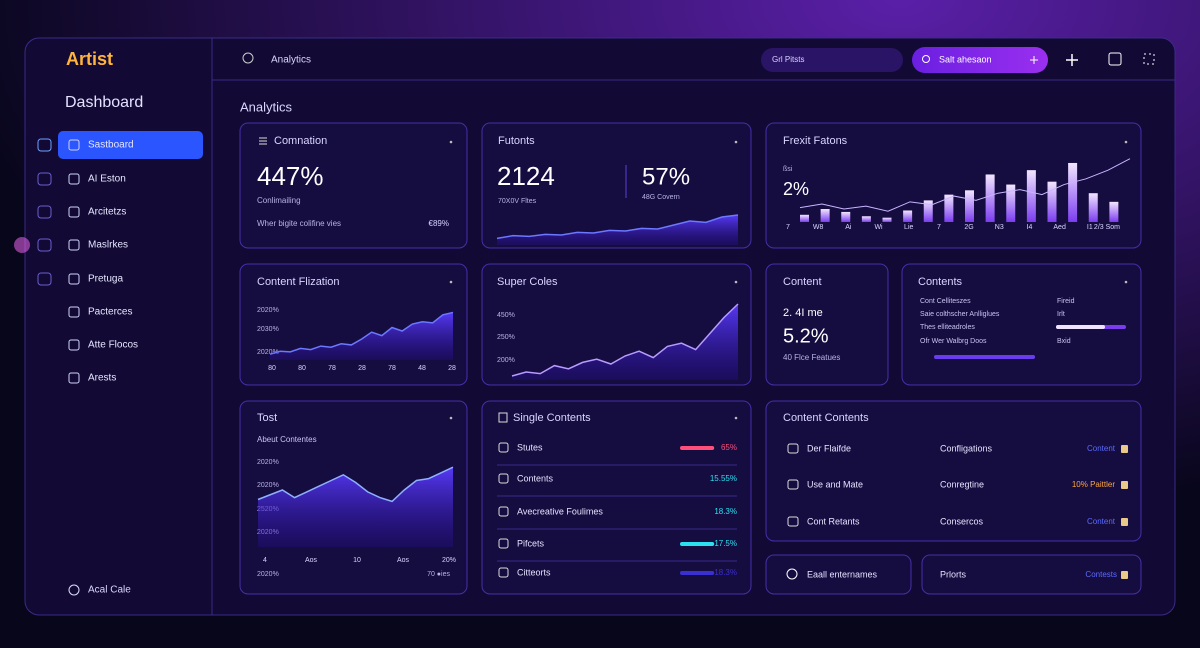 The image size is (1200, 648). Describe the element at coordinates (833, 521) in the screenshot. I see `label: Cont Retants` at that location.